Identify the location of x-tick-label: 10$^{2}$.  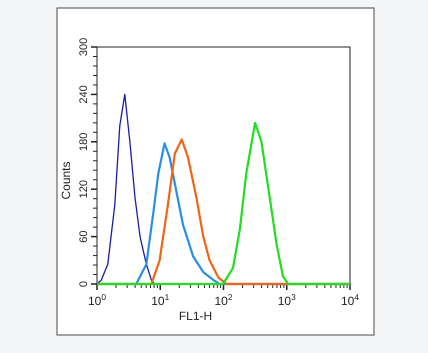
(223, 300).